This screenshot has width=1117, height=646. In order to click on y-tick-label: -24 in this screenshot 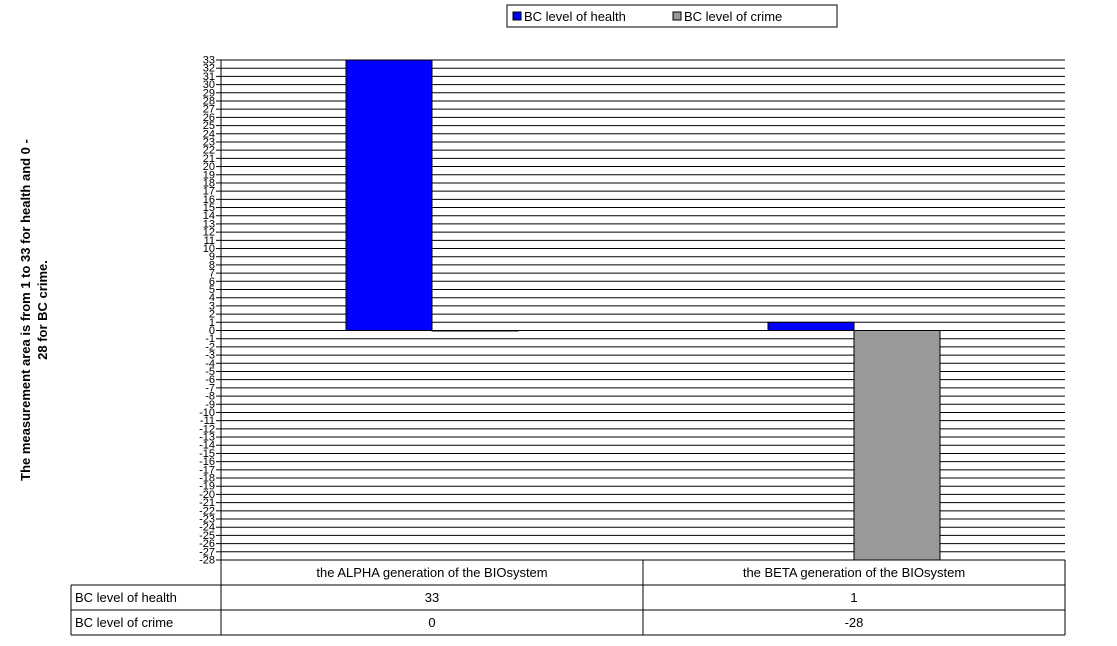, I will do `click(207, 528)`.